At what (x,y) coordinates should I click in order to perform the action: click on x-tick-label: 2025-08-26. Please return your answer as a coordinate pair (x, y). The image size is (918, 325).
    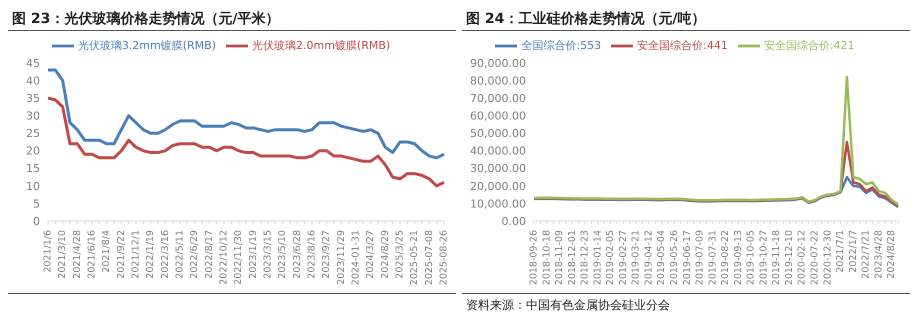
    Looking at the image, I should click on (444, 258).